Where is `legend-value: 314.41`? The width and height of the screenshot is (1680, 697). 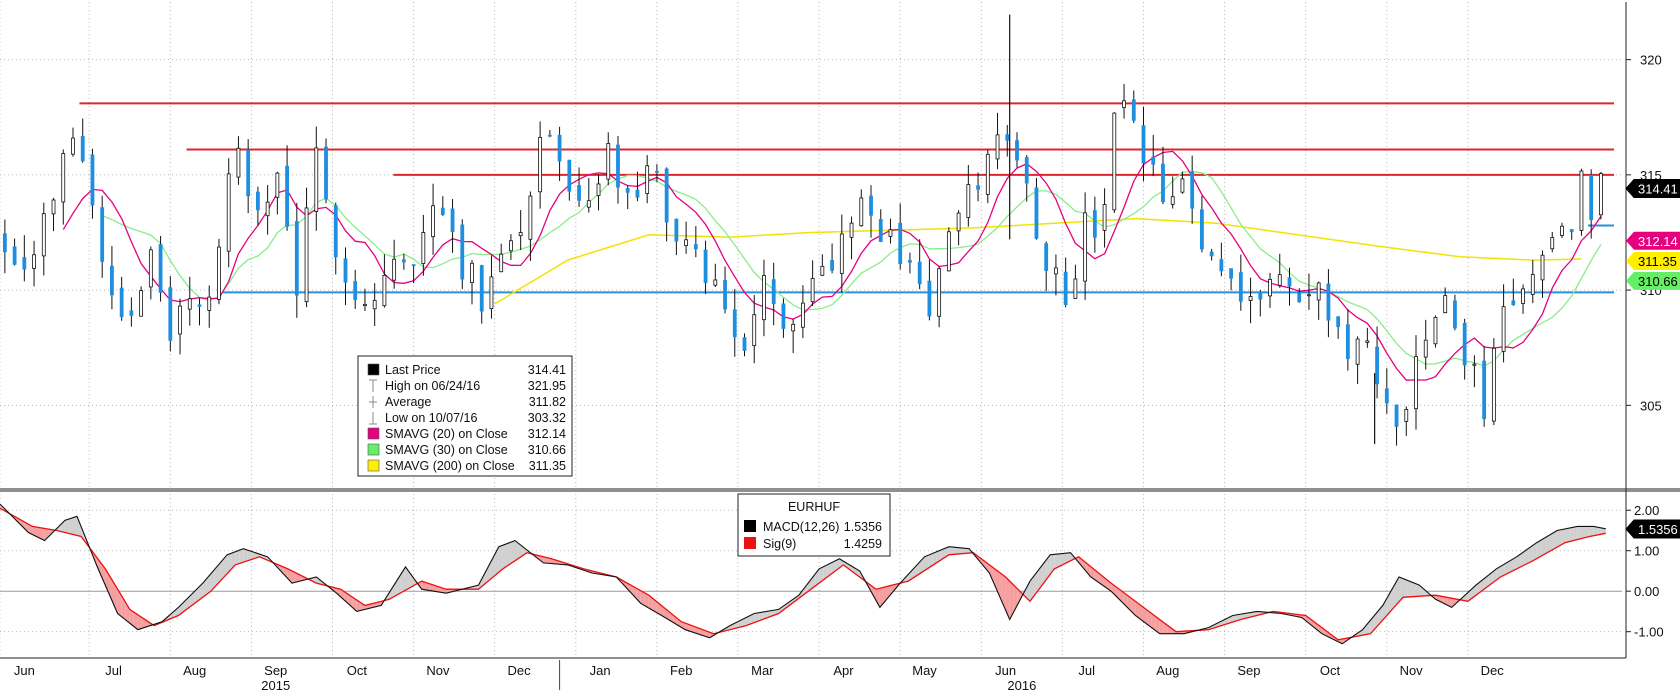 legend-value: 314.41 is located at coordinates (547, 370).